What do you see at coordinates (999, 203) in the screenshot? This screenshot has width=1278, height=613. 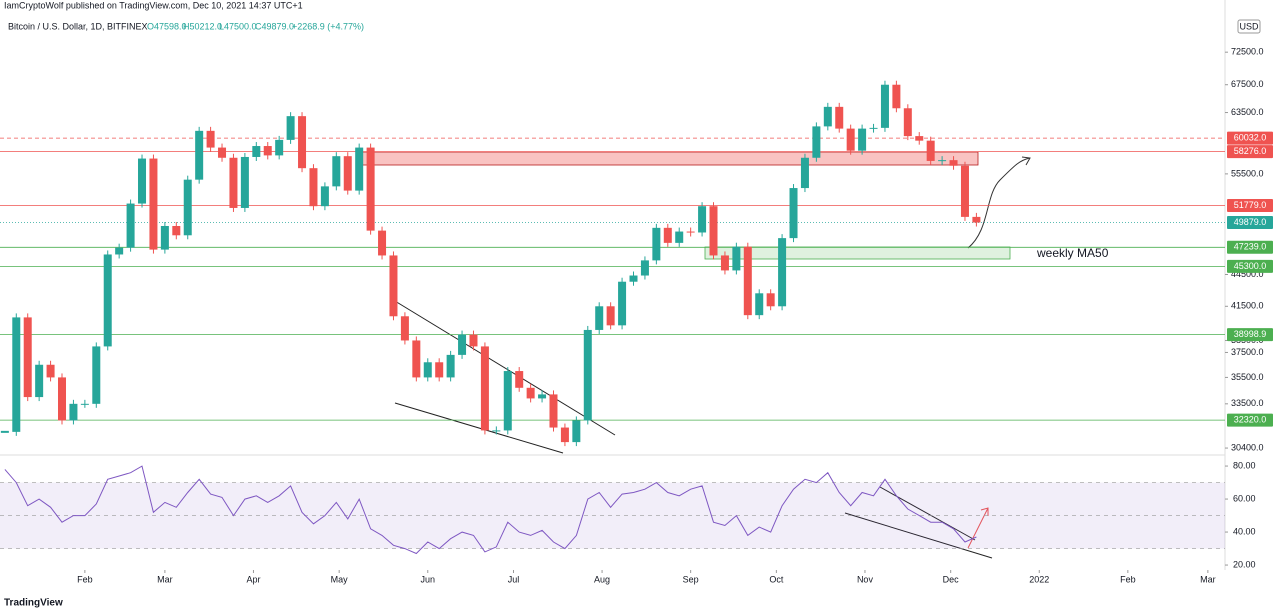 I see `projection-arrow` at bounding box center [999, 203].